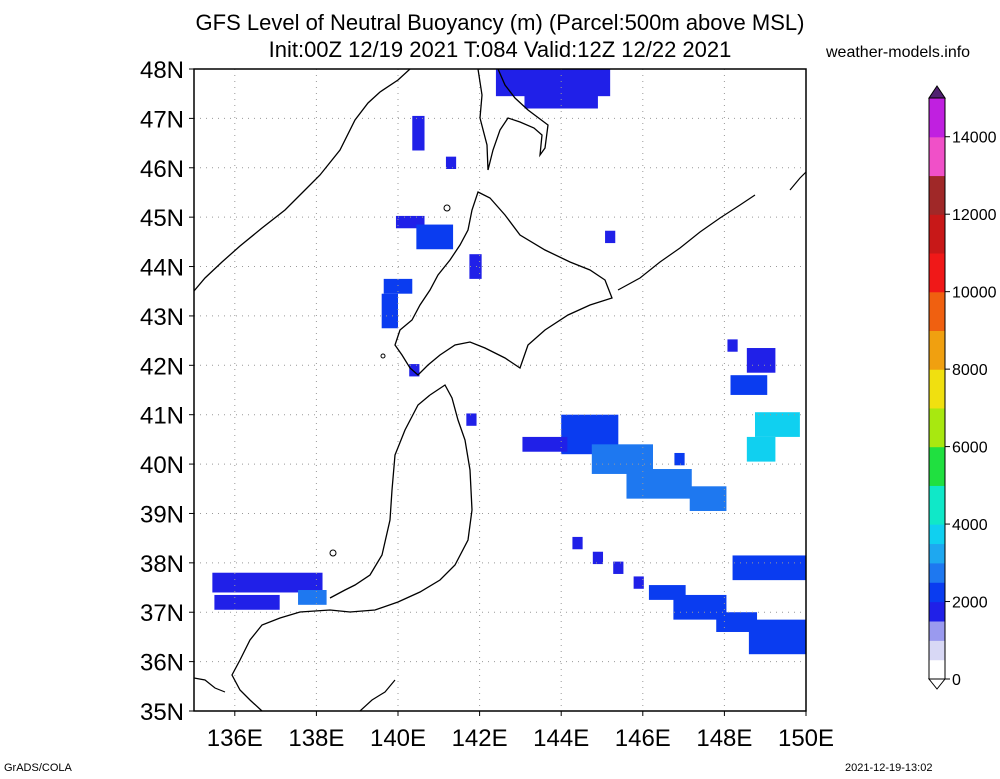  Describe the element at coordinates (480, 738) in the screenshot. I see `lon-tick-label: 142E` at that location.